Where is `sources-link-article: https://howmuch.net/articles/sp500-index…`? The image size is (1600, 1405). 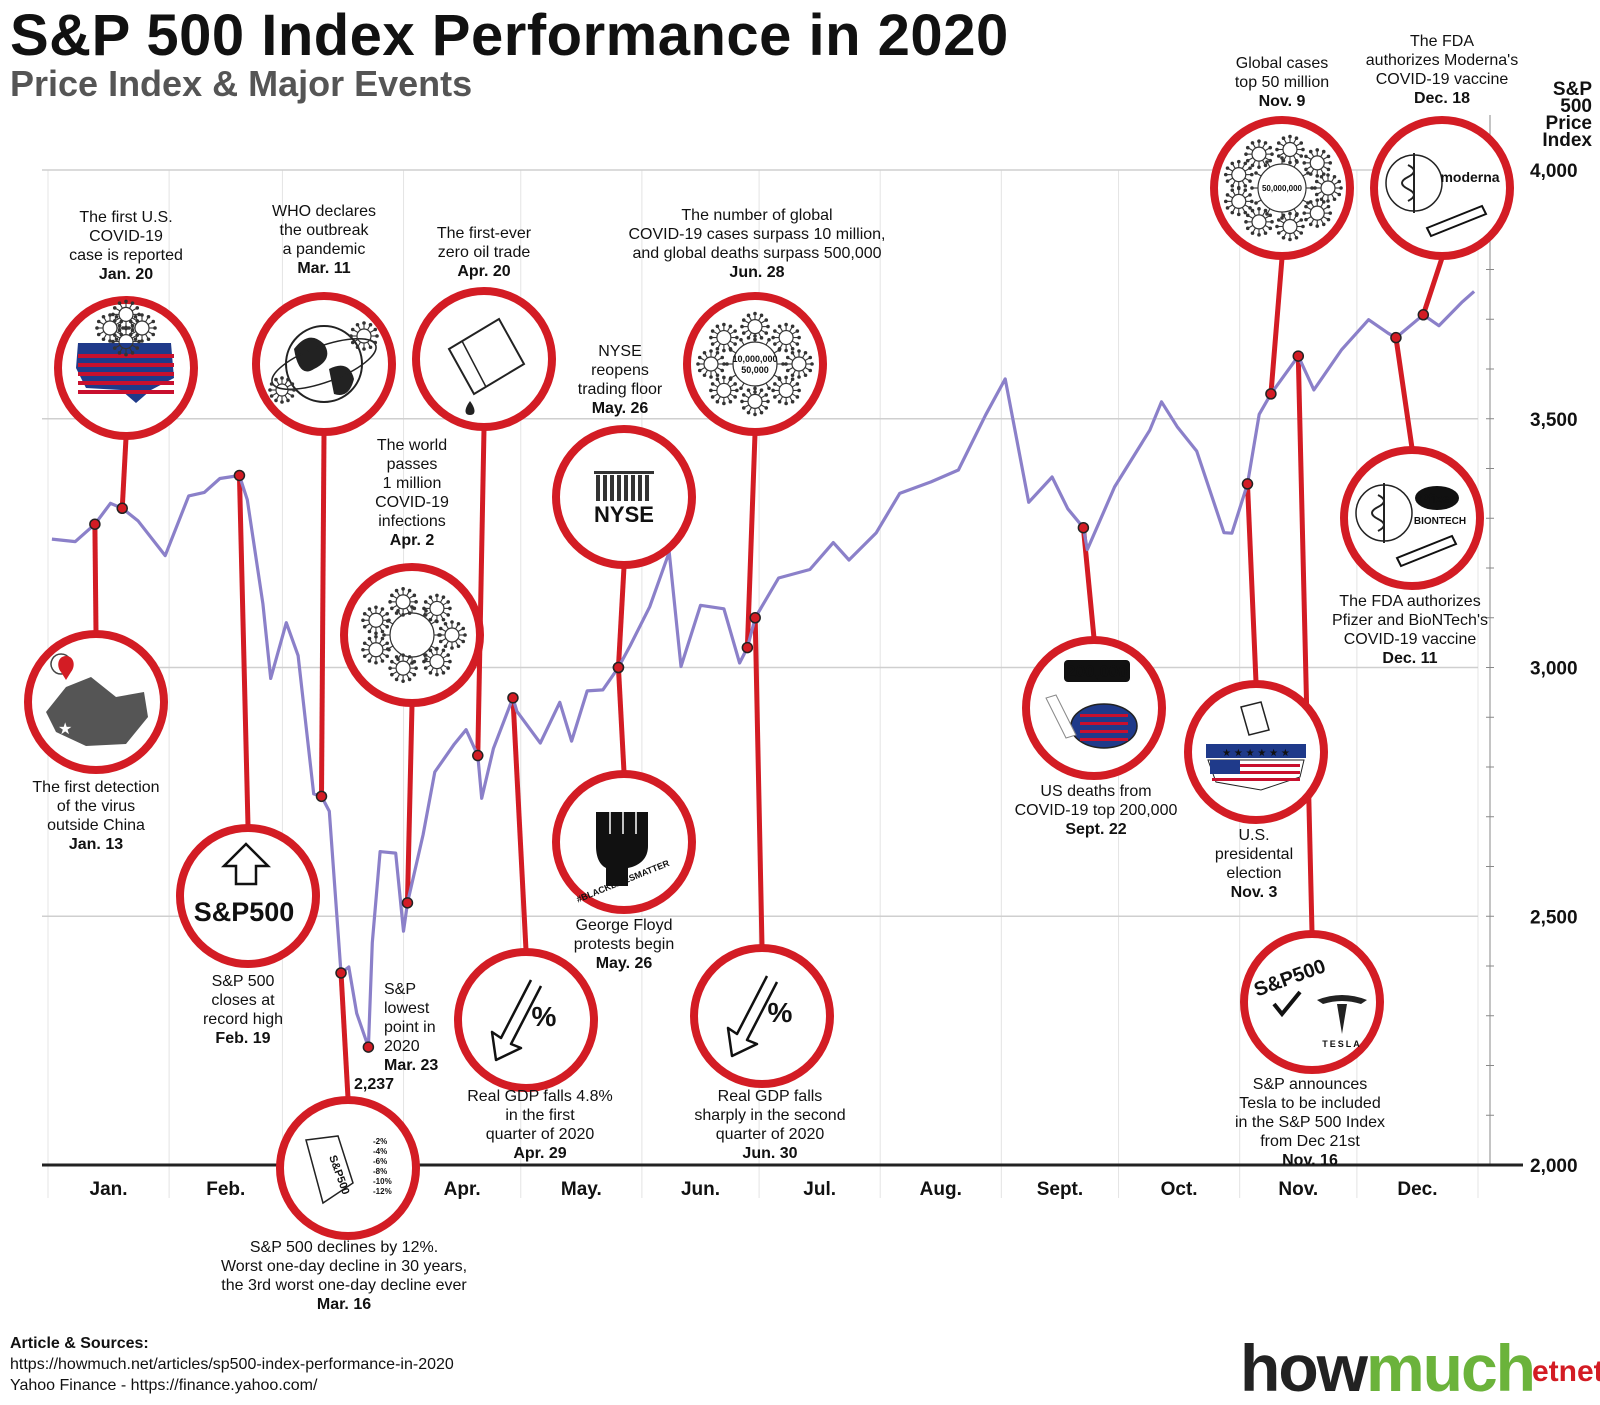
sources-link-article: https://howmuch.net/articles/sp500-index… is located at coordinates (232, 1364).